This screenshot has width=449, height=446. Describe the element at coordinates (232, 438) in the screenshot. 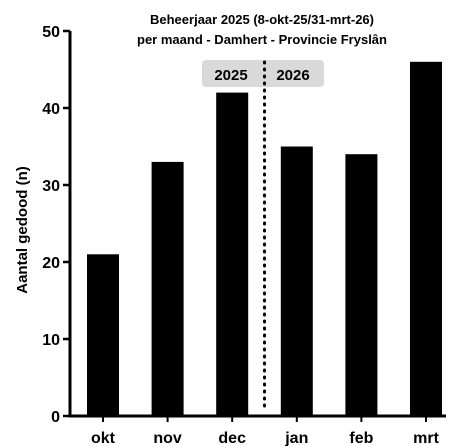

I see `x-tick-label-dec: dec` at that location.